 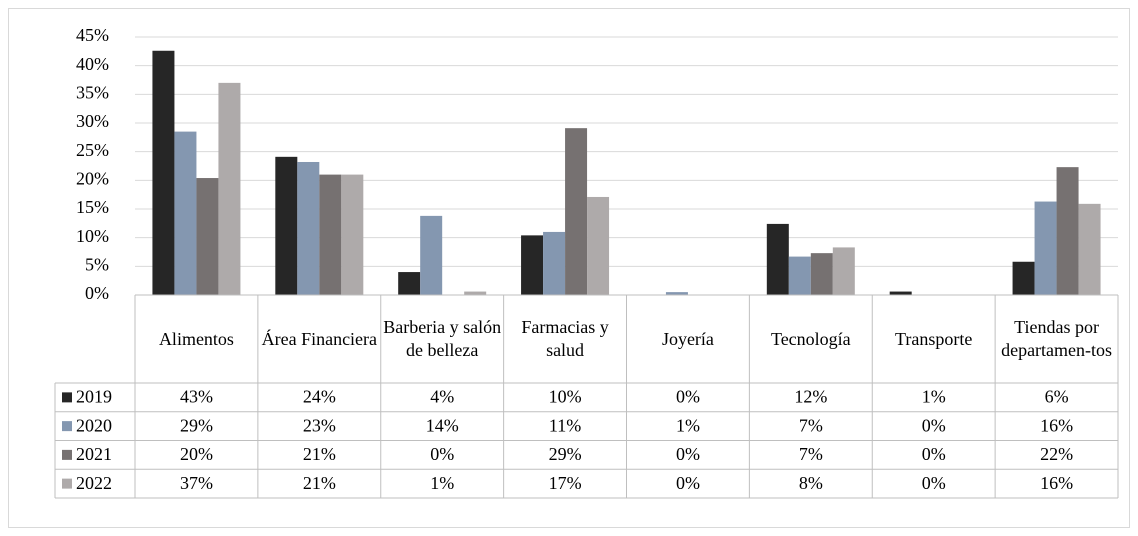 I want to click on table-value: 22%, so click(x=1056, y=454).